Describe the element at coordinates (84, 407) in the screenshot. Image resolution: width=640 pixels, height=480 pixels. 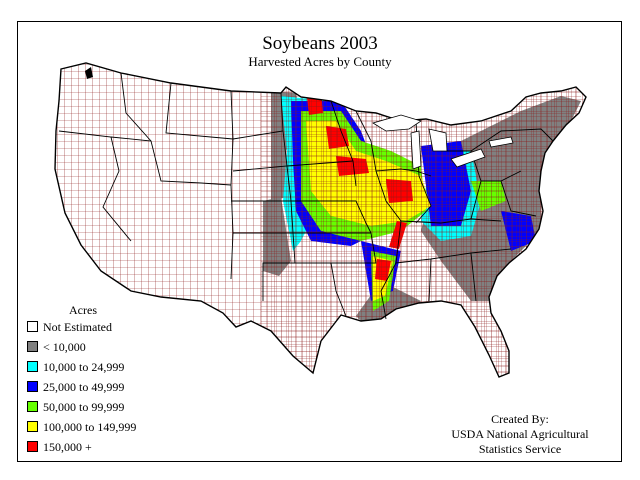
I see `legend-label: 50,000 to 99,999` at that location.